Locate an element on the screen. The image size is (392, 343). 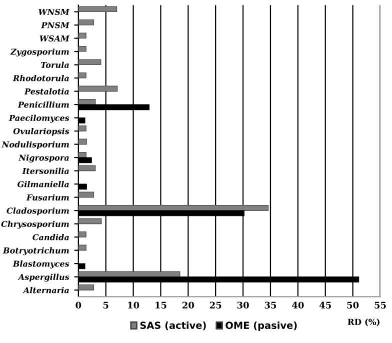
y-tick-label: Ovulariopsis is located at coordinates (41, 132).